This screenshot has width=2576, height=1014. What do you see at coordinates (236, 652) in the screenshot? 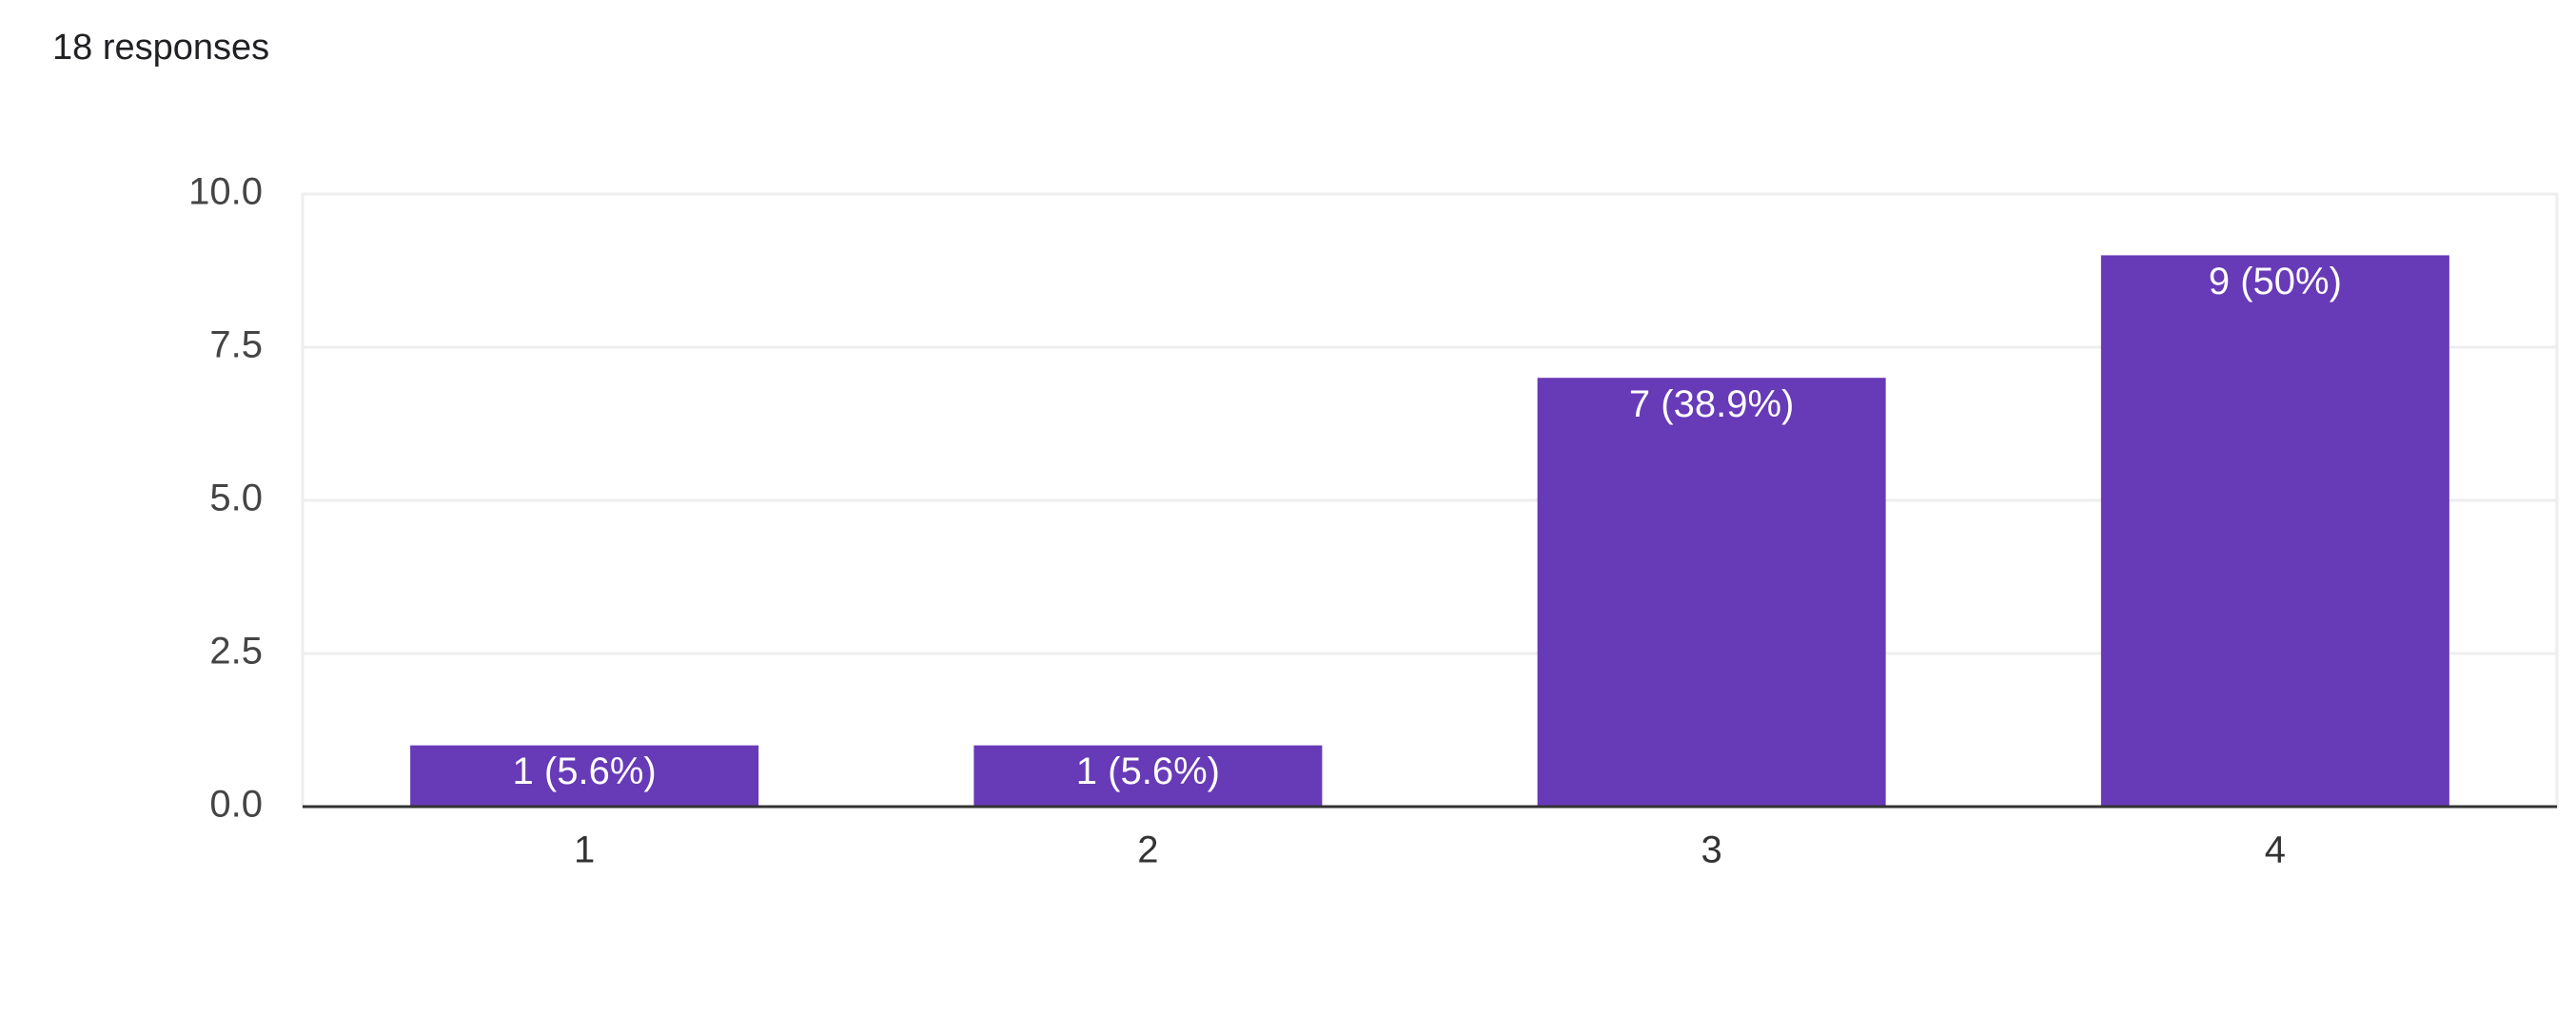
I see `y-tick-label: 2.5` at bounding box center [236, 652].